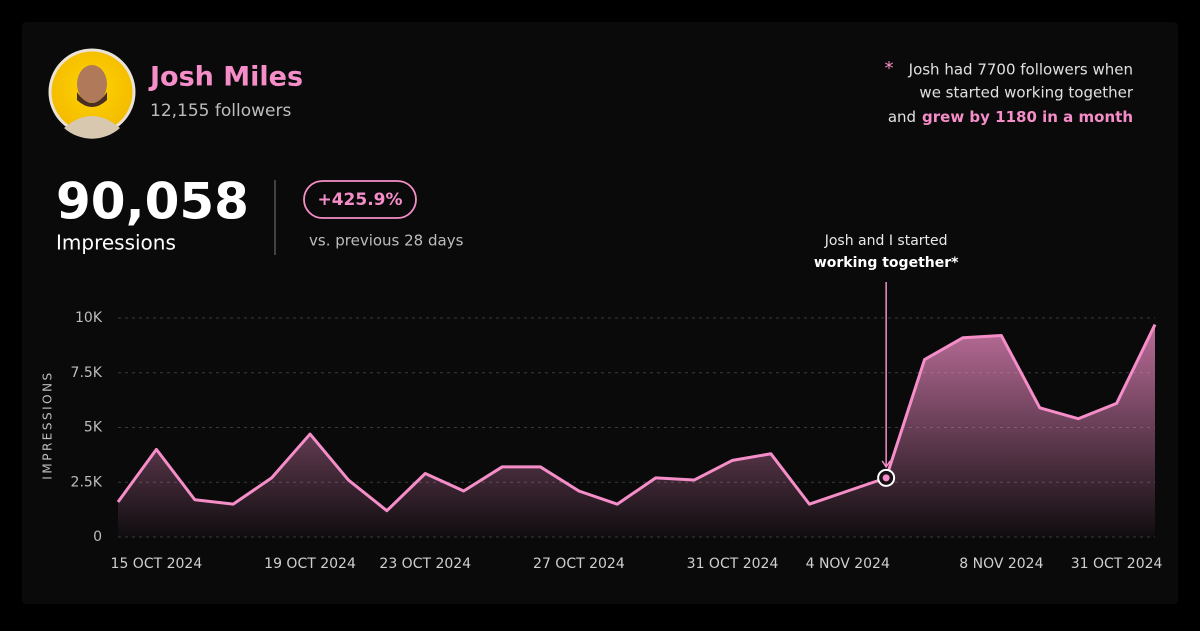 The height and width of the screenshot is (631, 1200). What do you see at coordinates (220, 111) in the screenshot?
I see `follower-count: 12,155 followers` at bounding box center [220, 111].